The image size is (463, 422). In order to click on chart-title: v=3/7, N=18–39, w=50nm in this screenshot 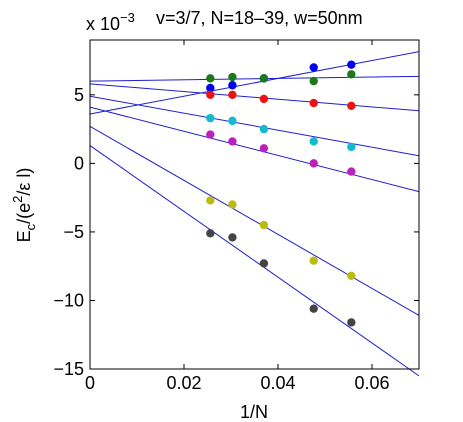, I will do `click(259, 18)`.